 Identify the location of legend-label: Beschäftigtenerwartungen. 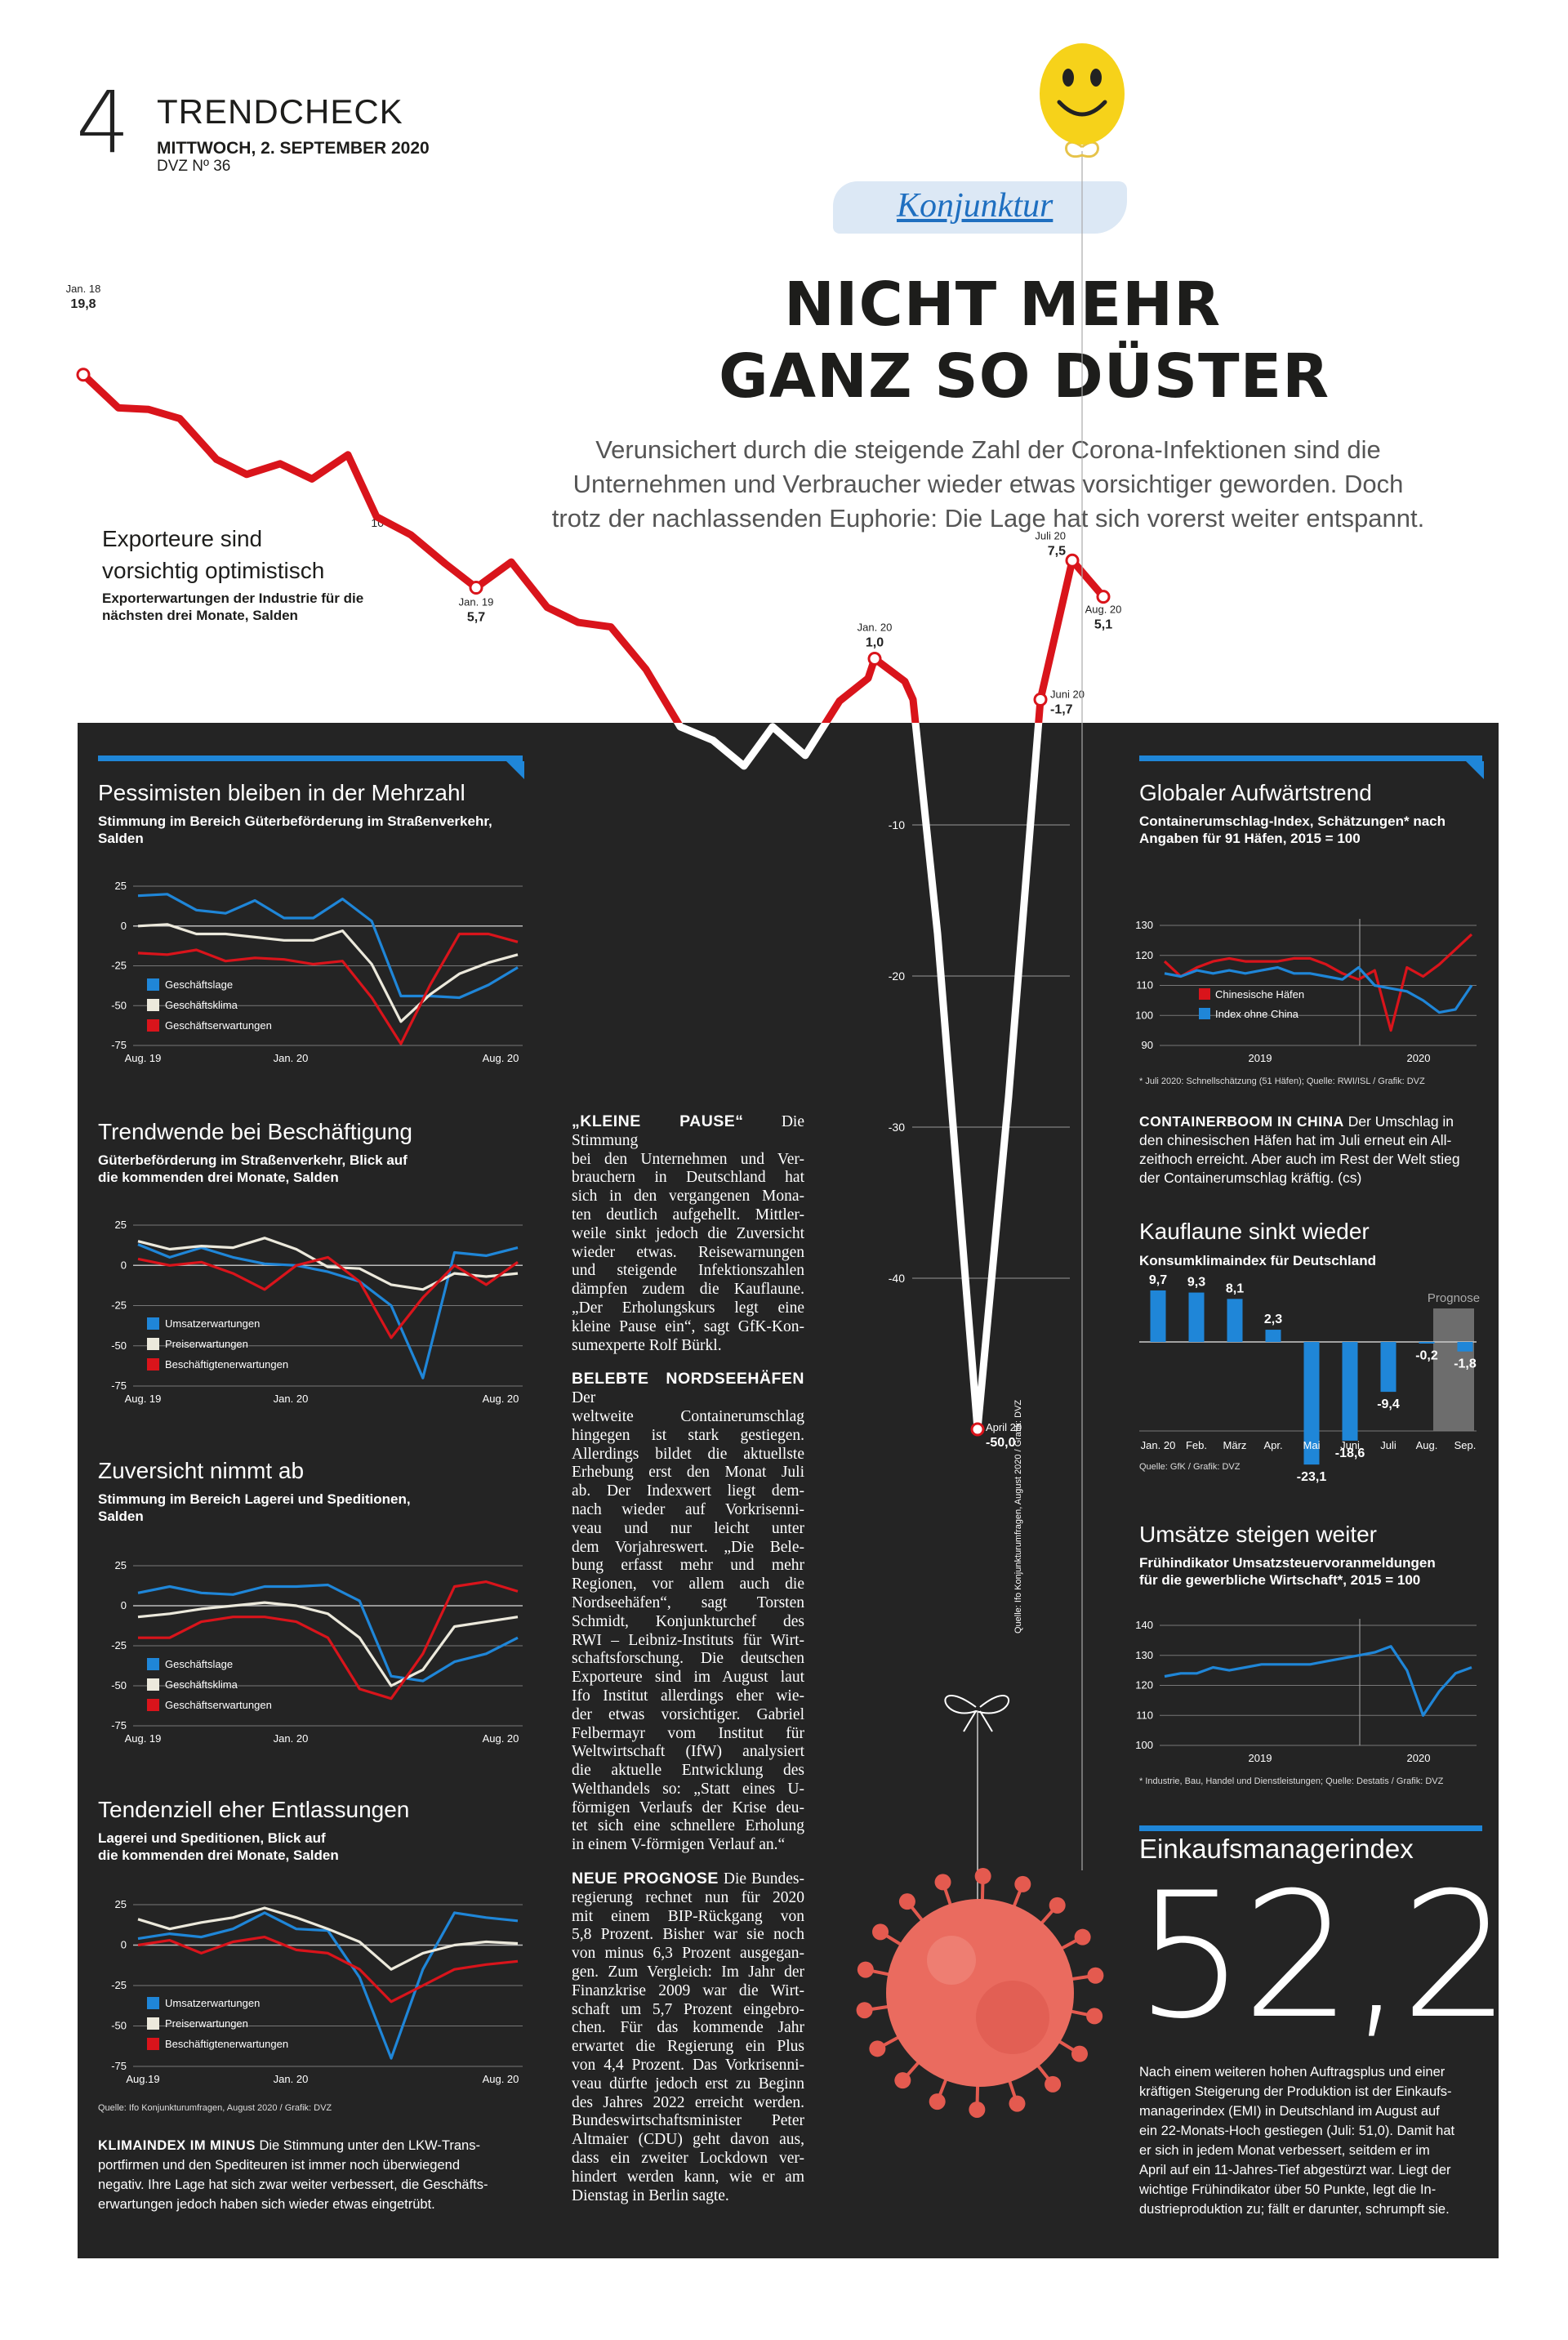
(226, 1364).